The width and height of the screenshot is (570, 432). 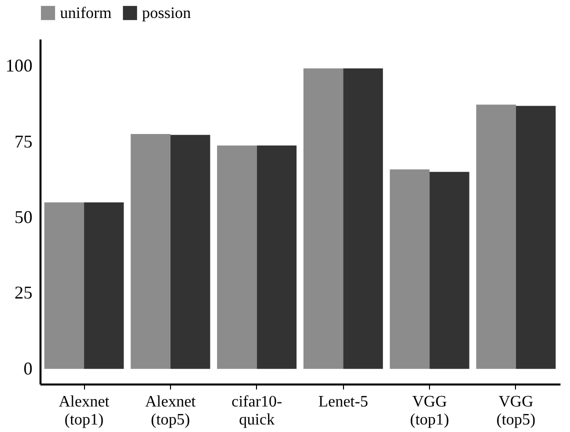 What do you see at coordinates (256, 411) in the screenshot?
I see `x-tick-label: cifar10-quick` at bounding box center [256, 411].